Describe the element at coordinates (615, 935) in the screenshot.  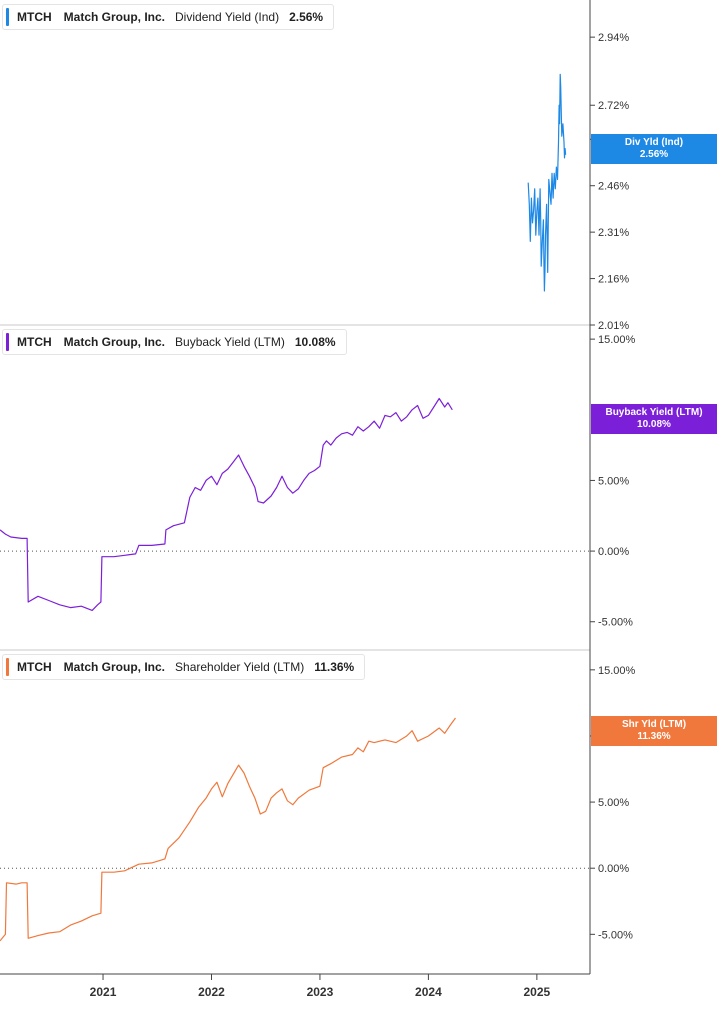
I see `y-tick-label-shareholder-yield: -5.00%` at that location.